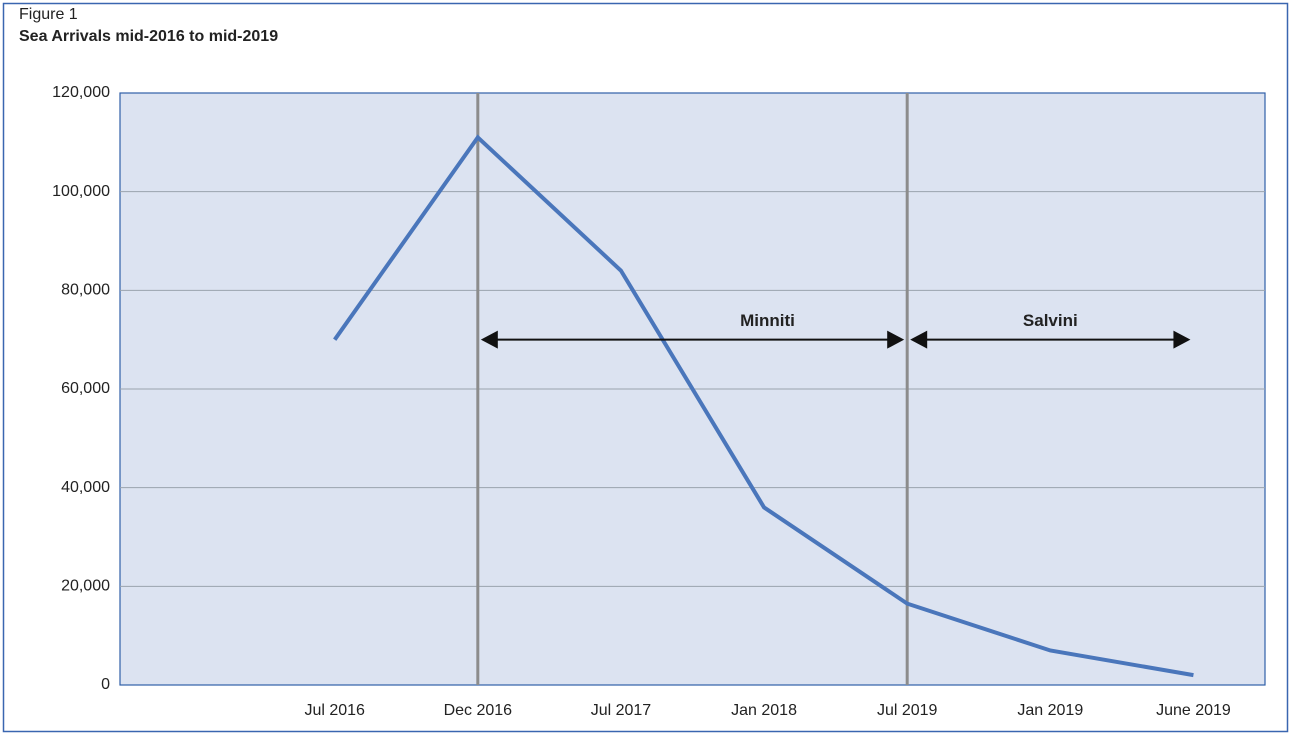 This screenshot has width=1291, height=735. I want to click on y-tick-label: 60,000, so click(85, 388).